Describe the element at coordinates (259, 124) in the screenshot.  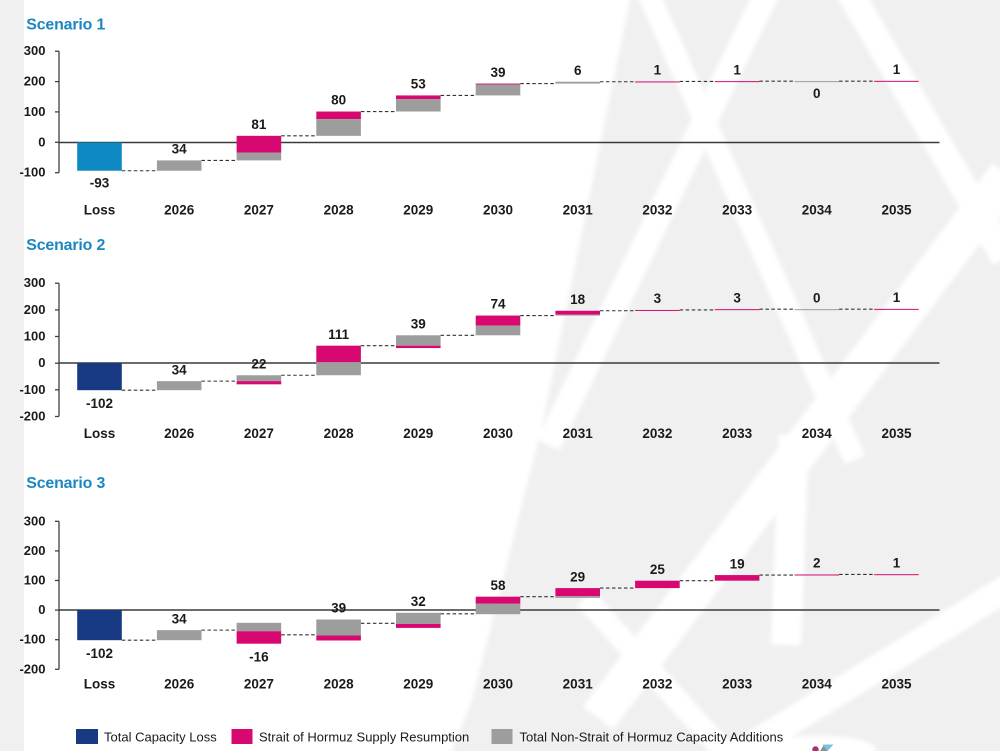
I see `svg-text: 81` at that location.